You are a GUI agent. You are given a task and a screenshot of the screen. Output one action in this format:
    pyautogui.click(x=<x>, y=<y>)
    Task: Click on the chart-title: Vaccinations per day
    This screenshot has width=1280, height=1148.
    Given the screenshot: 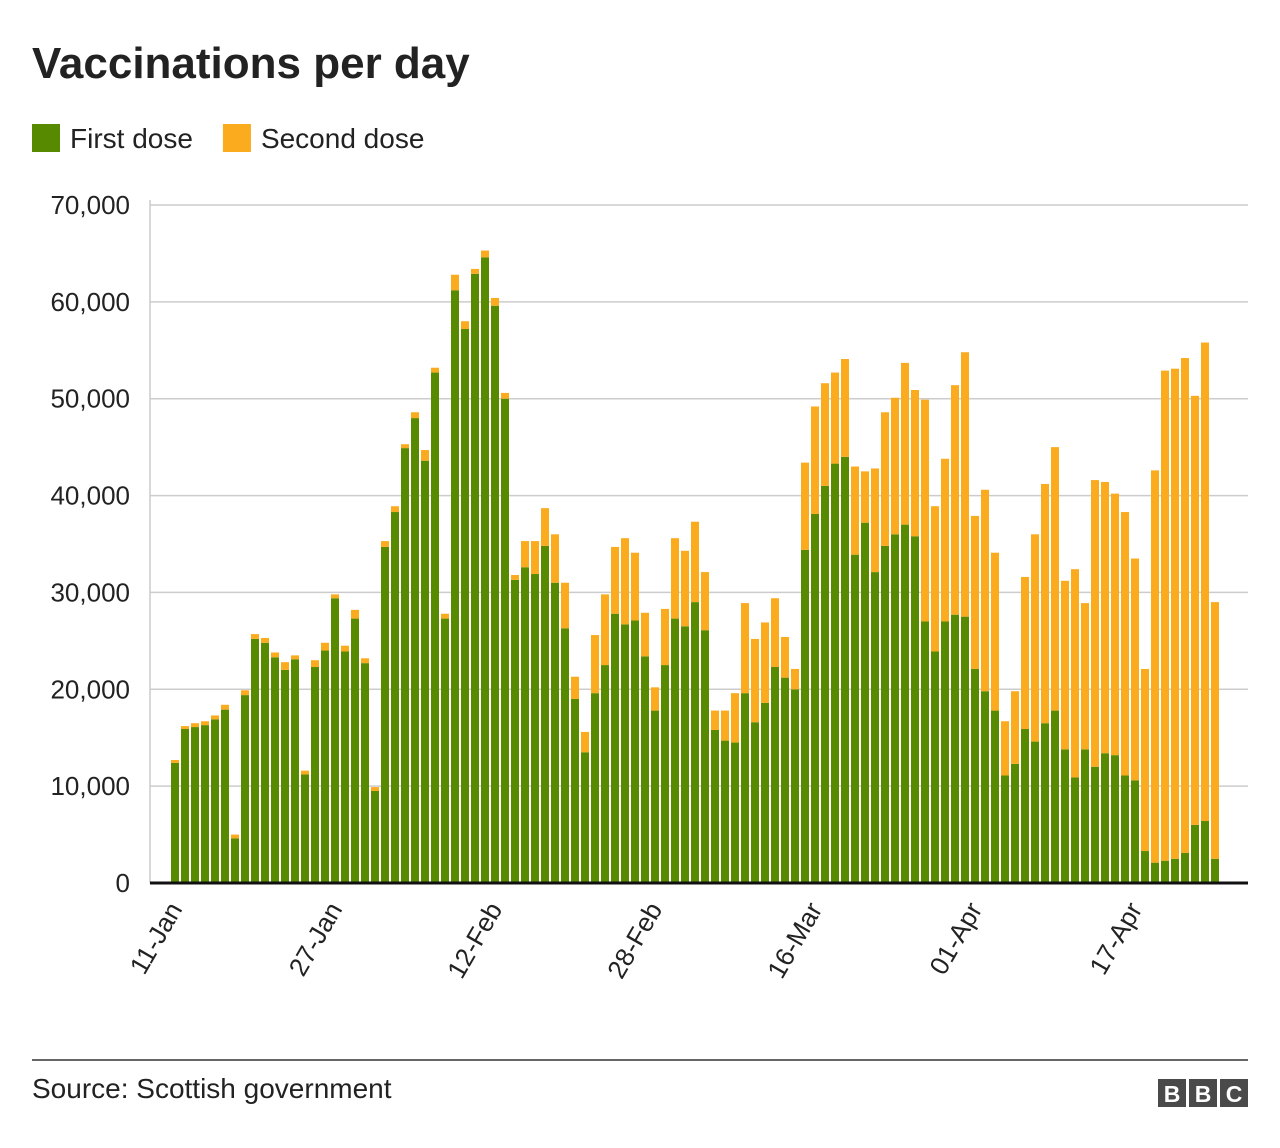 What is the action you would take?
    pyautogui.click(x=251, y=63)
    